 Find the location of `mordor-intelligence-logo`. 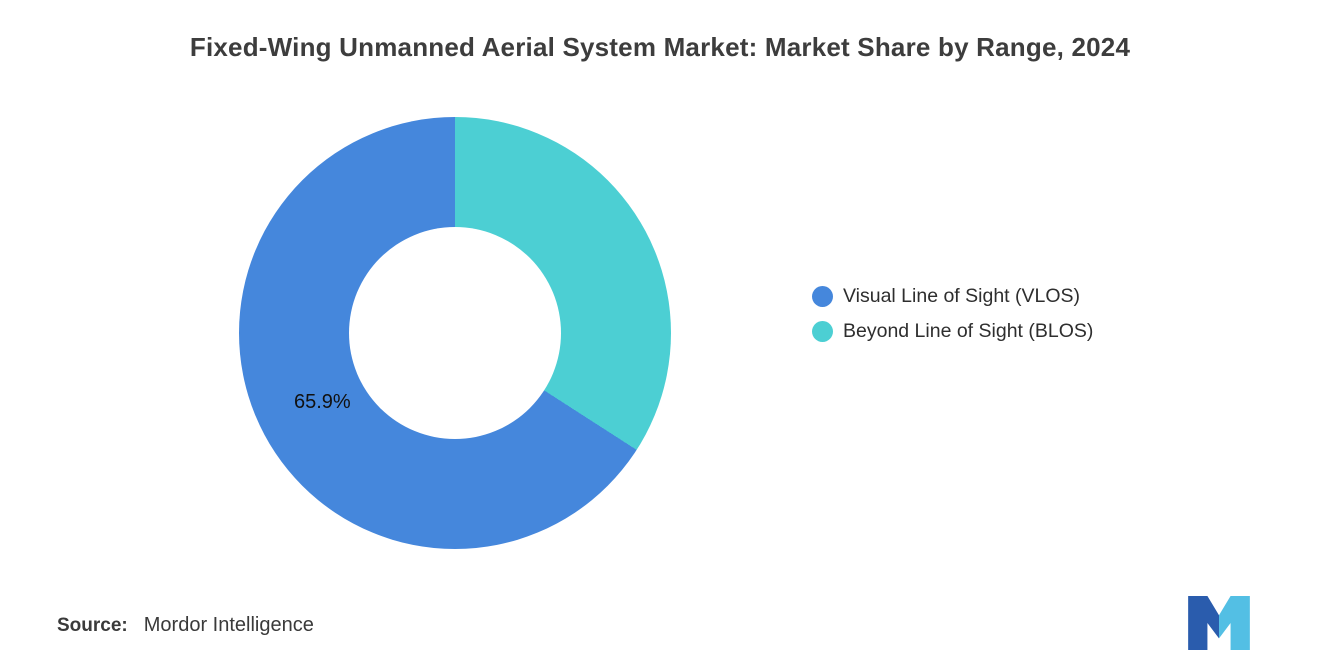

mordor-intelligence-logo is located at coordinates (1219, 623).